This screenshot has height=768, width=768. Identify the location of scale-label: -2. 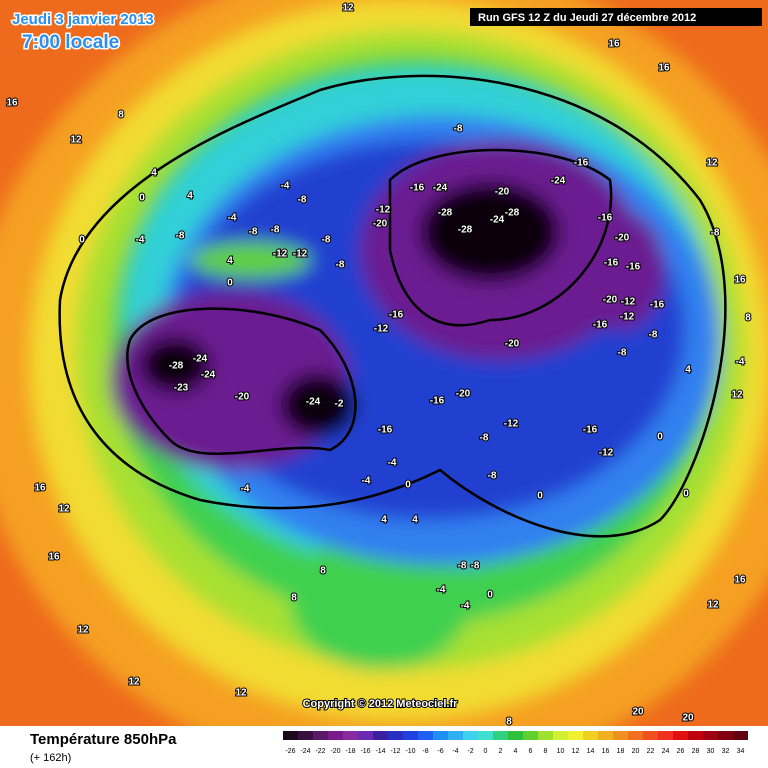
(470, 751).